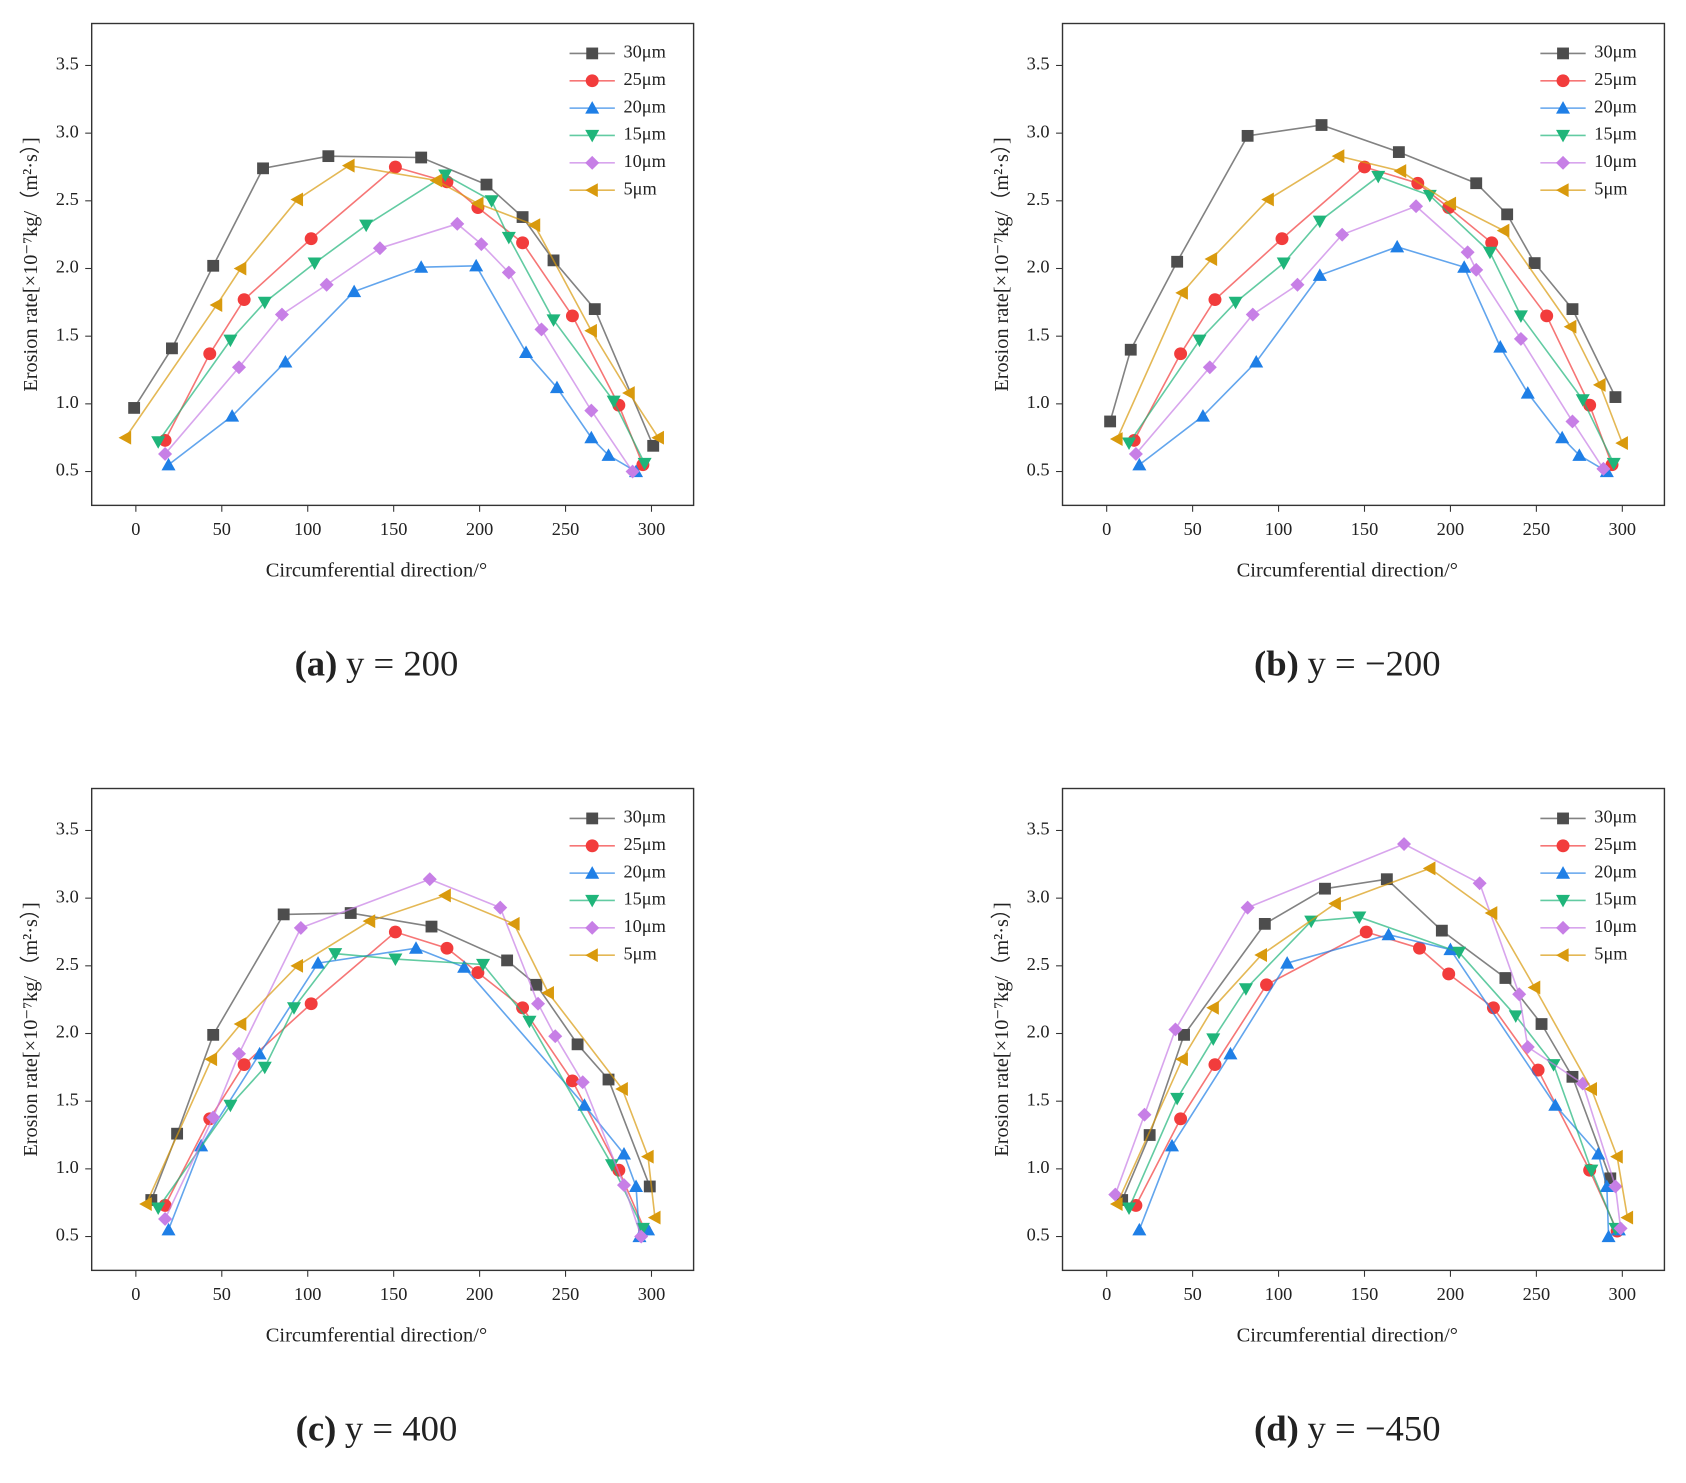  Describe the element at coordinates (1615, 79) in the screenshot. I see `legend-label: 25μm` at that location.